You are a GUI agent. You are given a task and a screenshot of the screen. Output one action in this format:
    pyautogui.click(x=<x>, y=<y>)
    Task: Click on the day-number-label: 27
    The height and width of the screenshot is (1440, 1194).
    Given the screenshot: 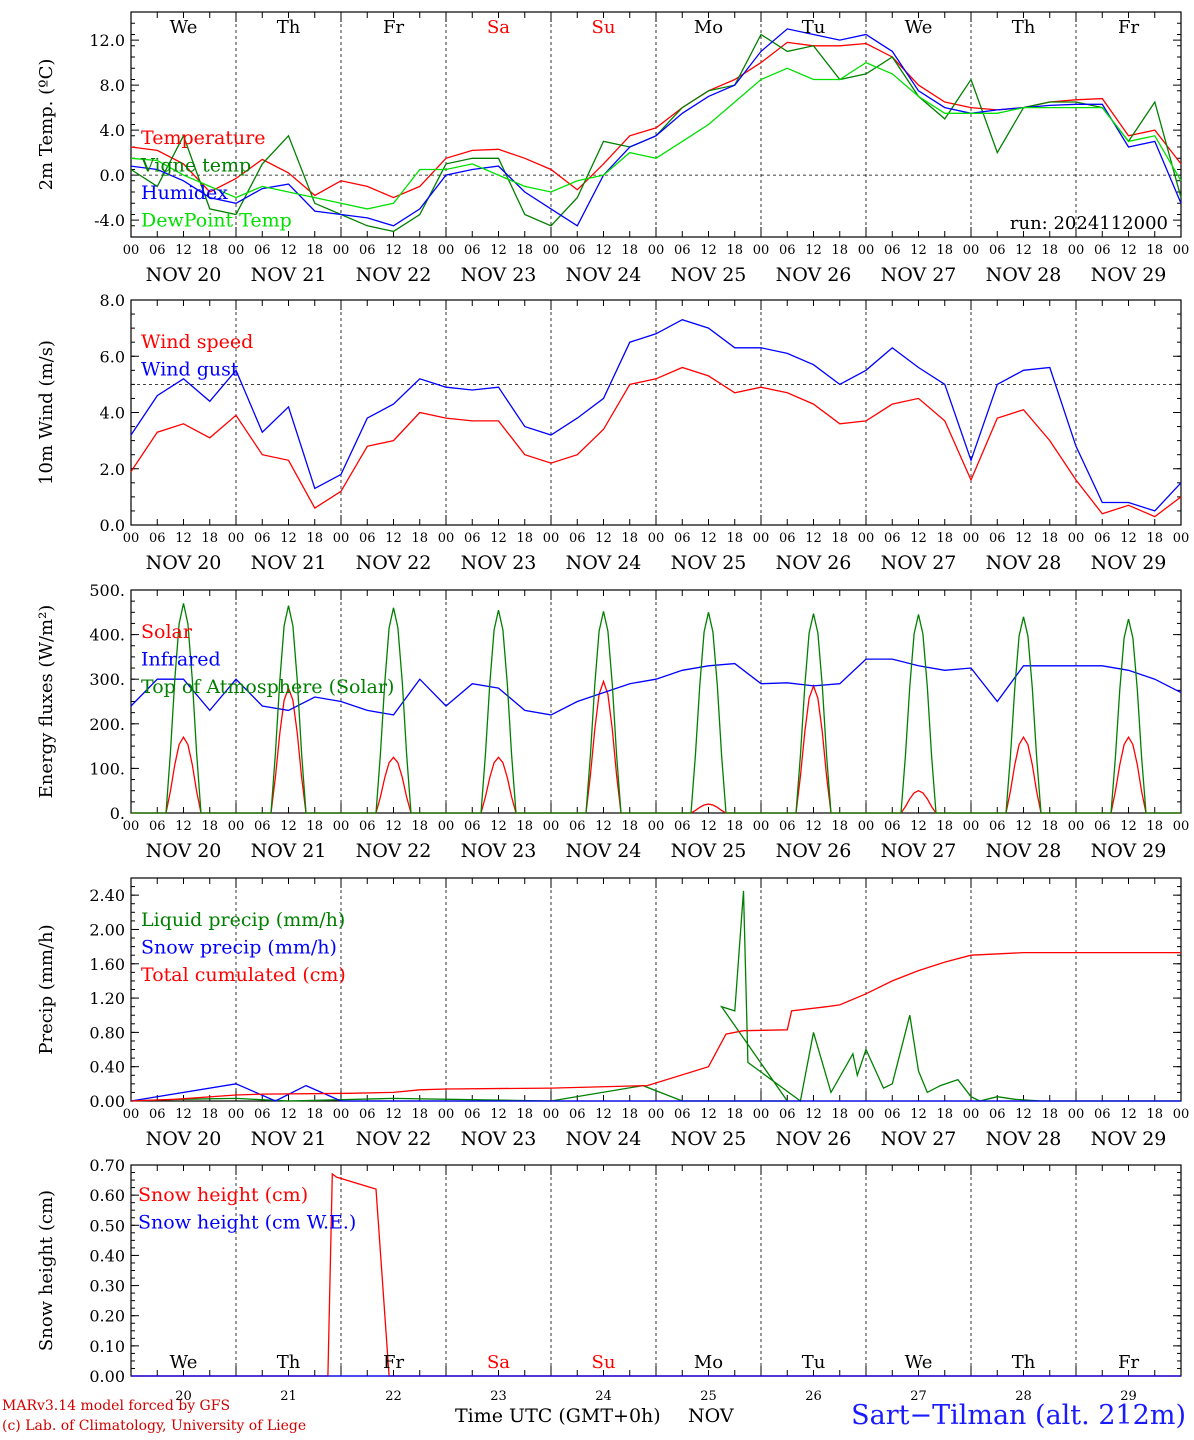 What is the action you would take?
    pyautogui.click(x=918, y=1396)
    